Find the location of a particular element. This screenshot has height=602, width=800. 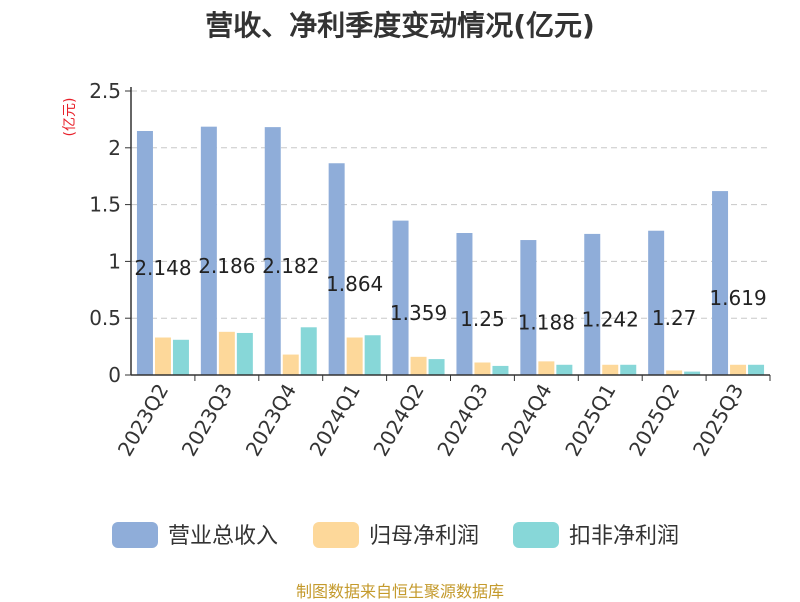

x-tick-label: 2025Q3 is located at coordinates (718, 420).